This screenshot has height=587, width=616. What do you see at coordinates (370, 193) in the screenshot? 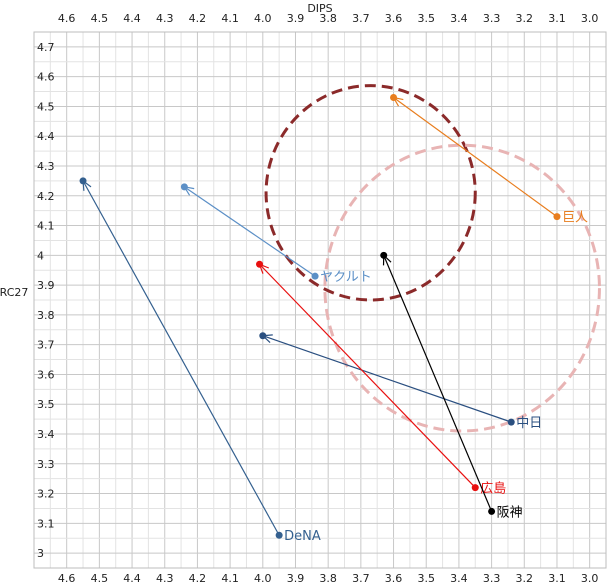
I see `annotation-ellipse` at bounding box center [370, 193].